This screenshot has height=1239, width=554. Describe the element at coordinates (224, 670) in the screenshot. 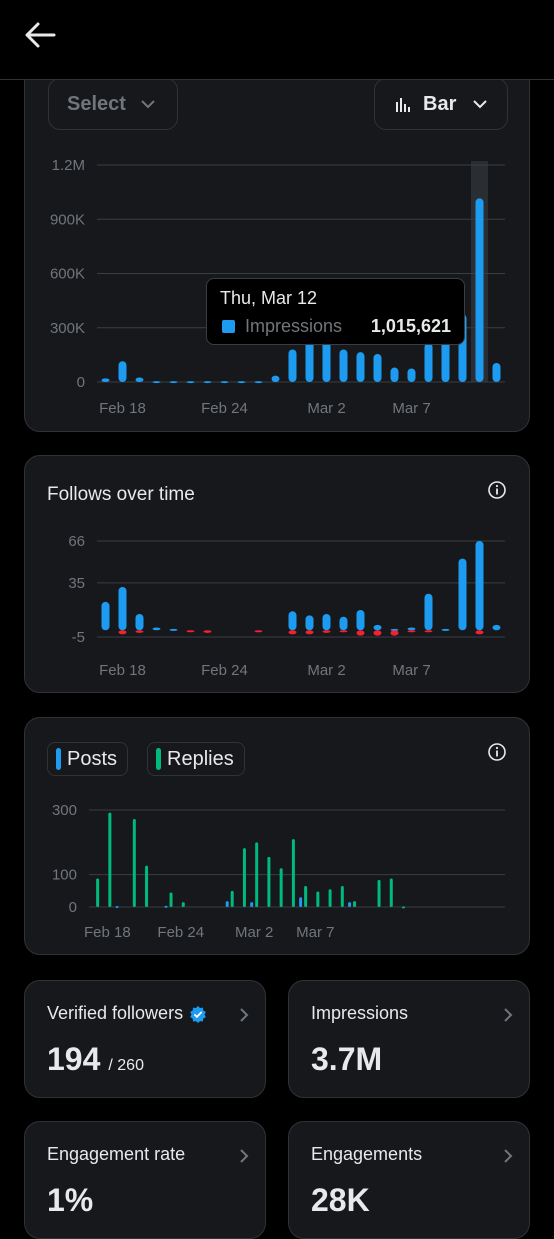

I see `x-tick-label: Feb 24` at that location.